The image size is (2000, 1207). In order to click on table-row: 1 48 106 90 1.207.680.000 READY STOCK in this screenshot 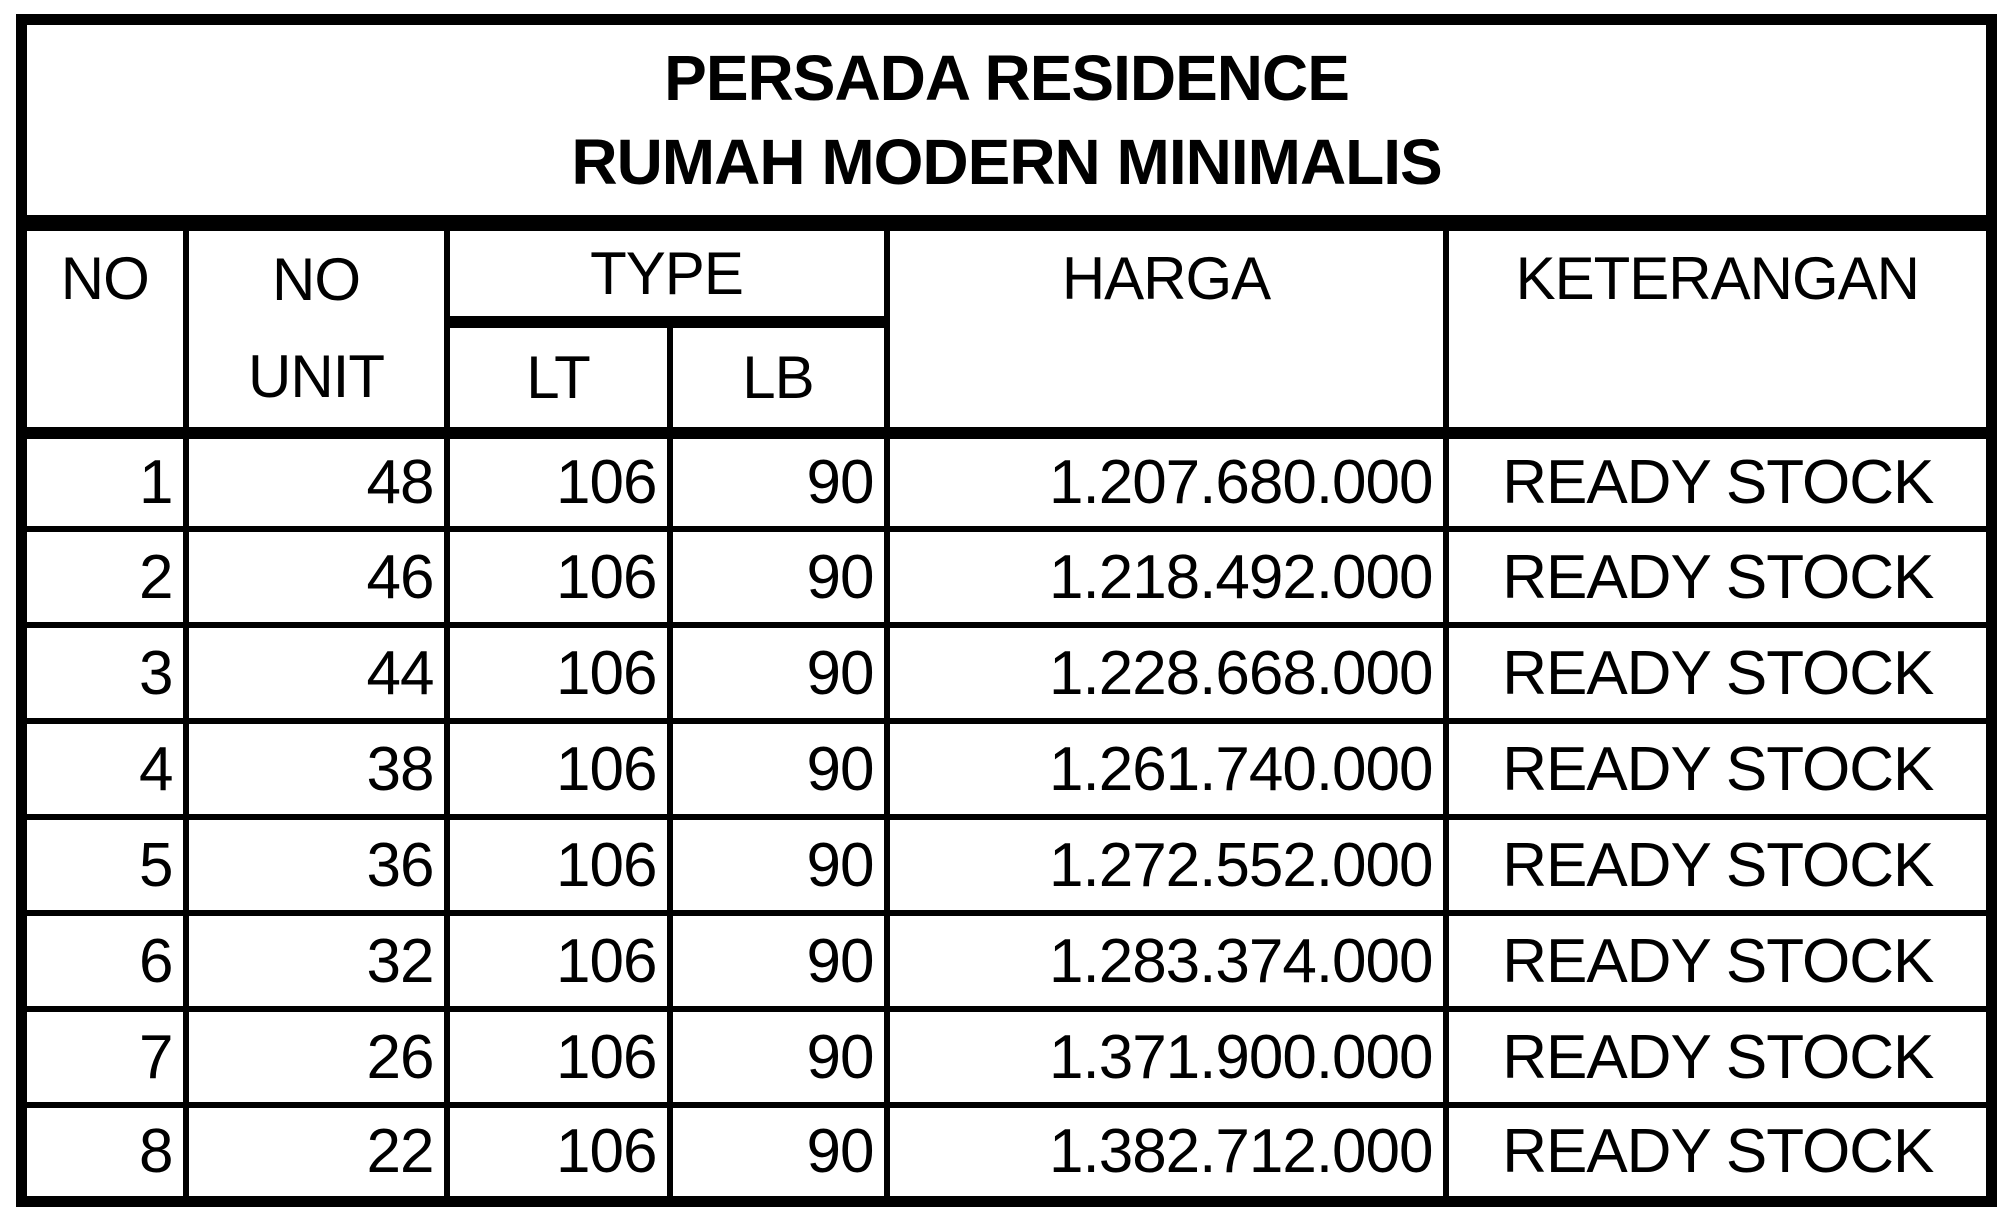, I will do `click(1006, 481)`.